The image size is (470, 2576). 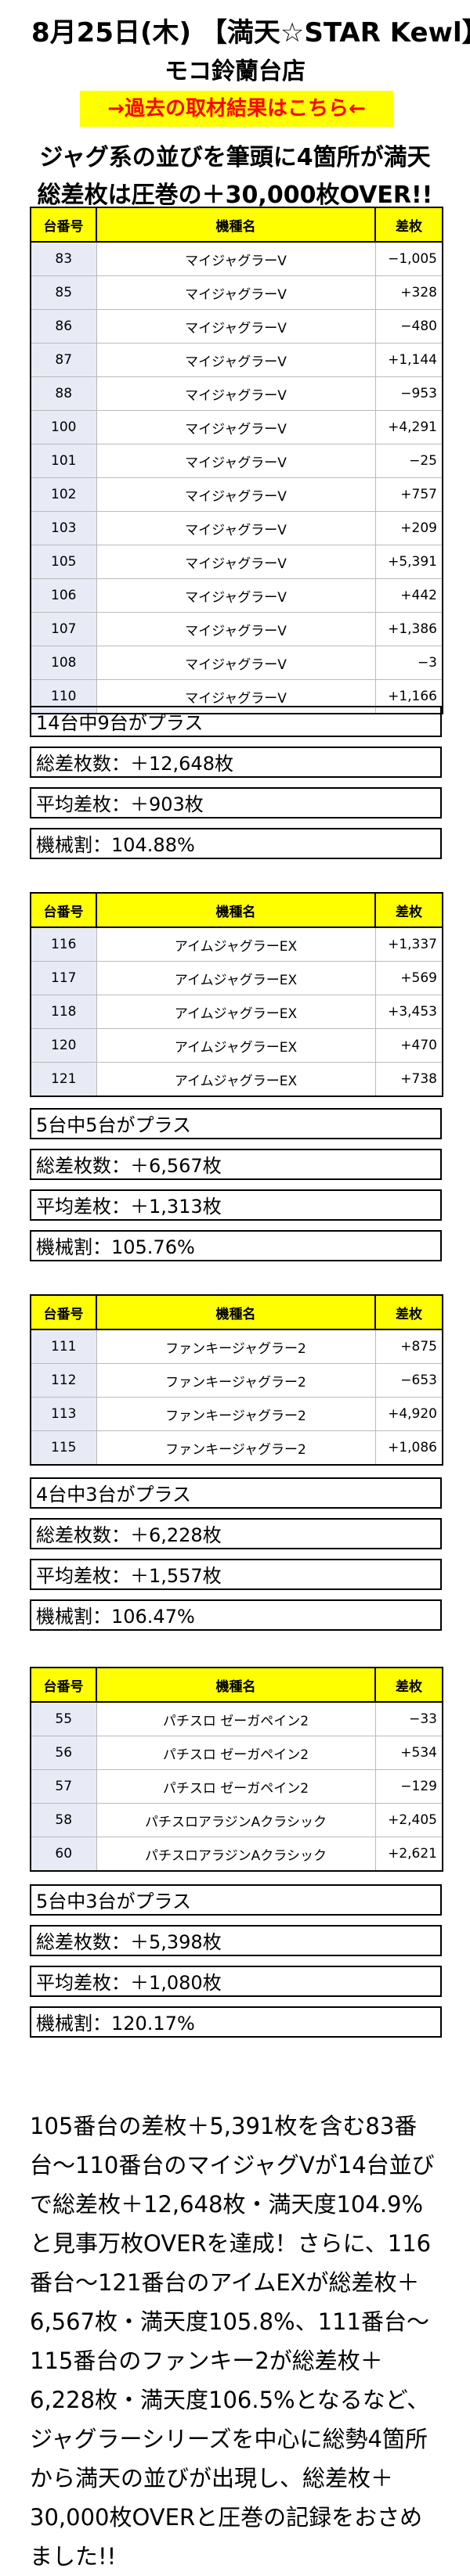 What do you see at coordinates (408, 978) in the screenshot?
I see `coin-difference: +569` at bounding box center [408, 978].